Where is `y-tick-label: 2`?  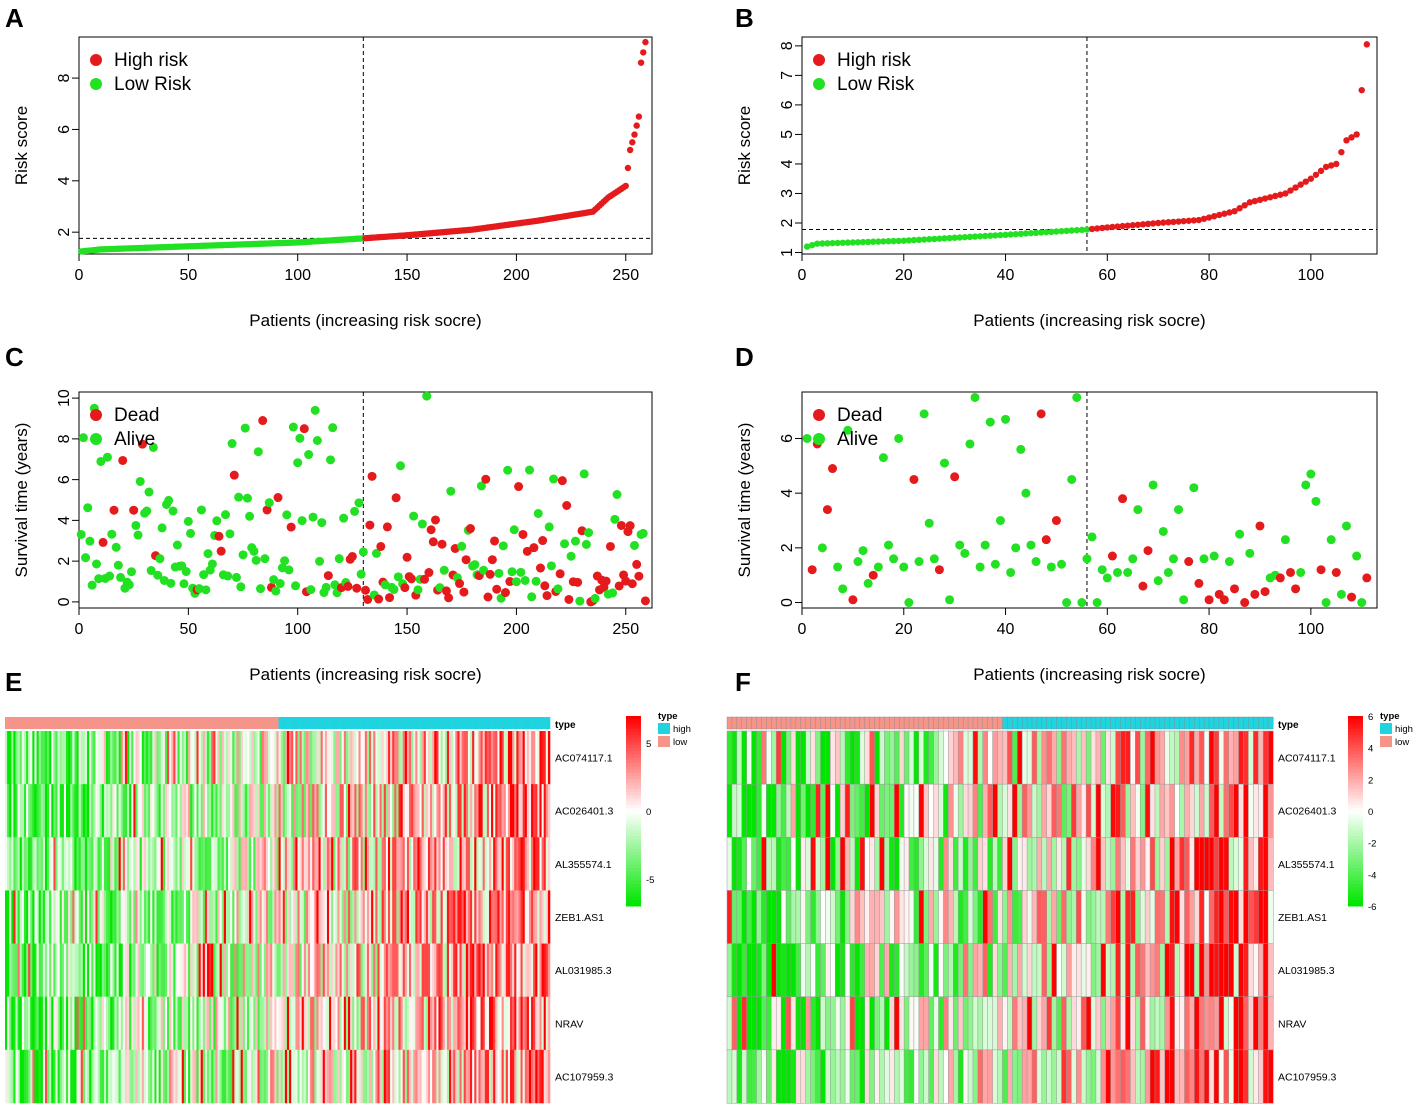
y-tick-label: 2 is located at coordinates (787, 547).